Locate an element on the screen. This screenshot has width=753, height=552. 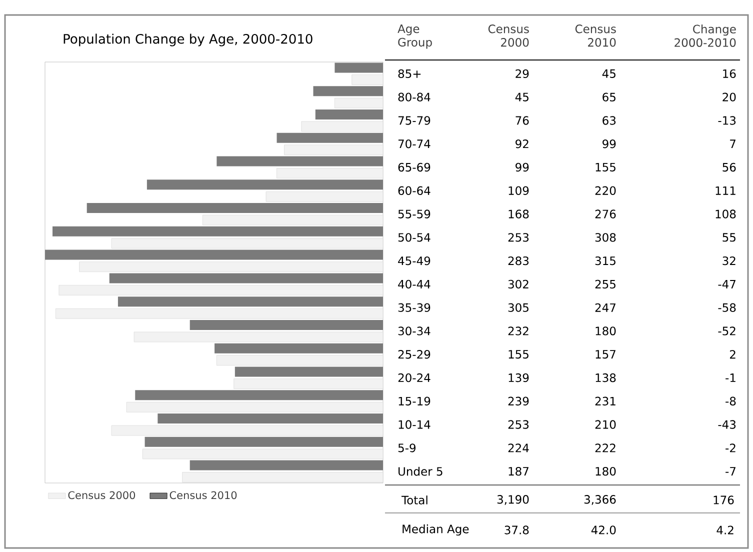
y-tick-label: 35-39 is located at coordinates (414, 307).